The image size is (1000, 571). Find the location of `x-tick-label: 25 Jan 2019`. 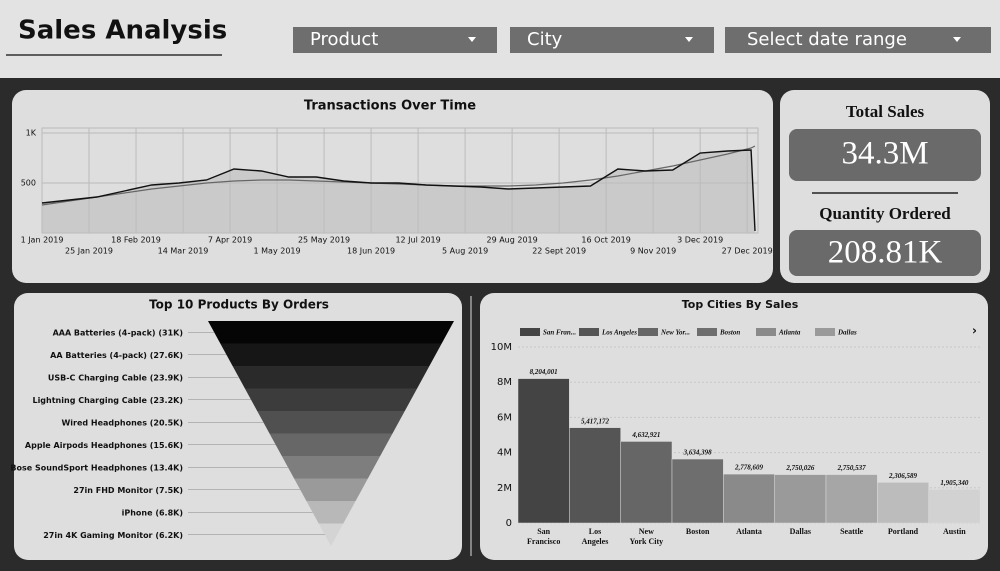

x-tick-label: 25 Jan 2019 is located at coordinates (89, 251).